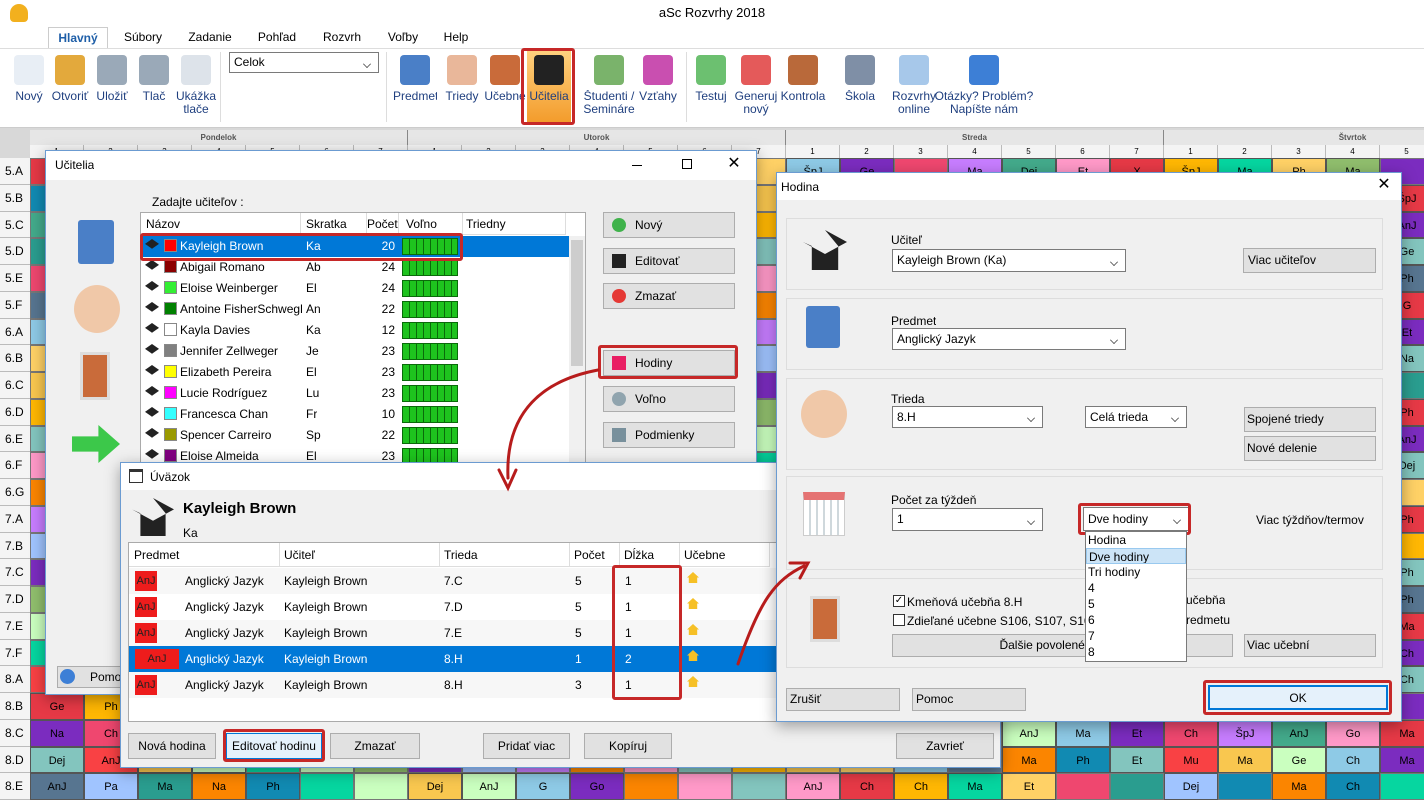 The image size is (1424, 800). Describe the element at coordinates (578, 685) in the screenshot. I see `lesson-count: 3` at that location.